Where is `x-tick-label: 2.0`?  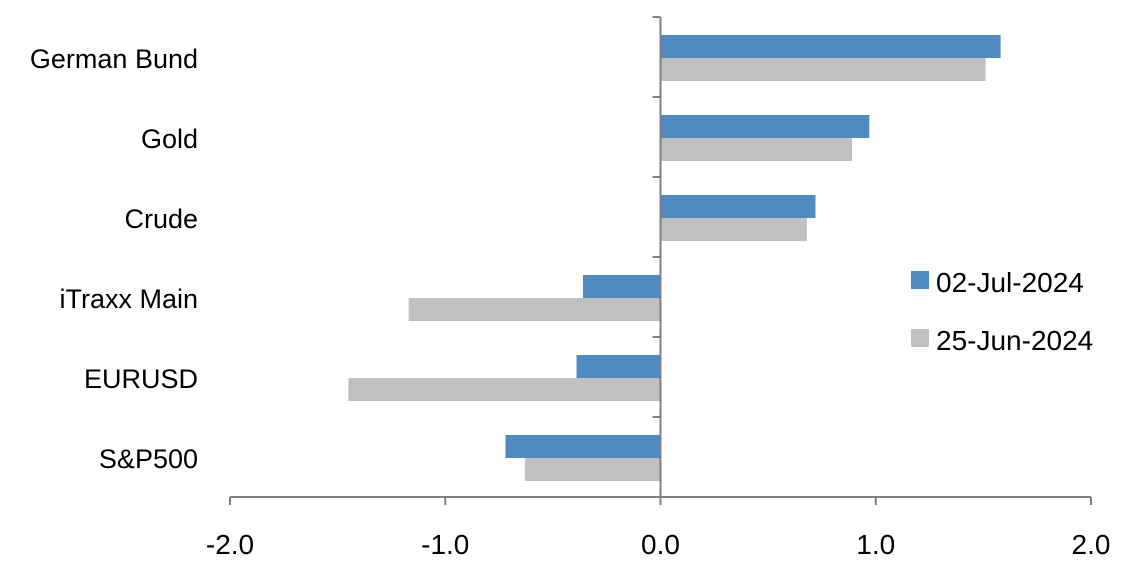
x-tick-label: 2.0 is located at coordinates (1091, 544).